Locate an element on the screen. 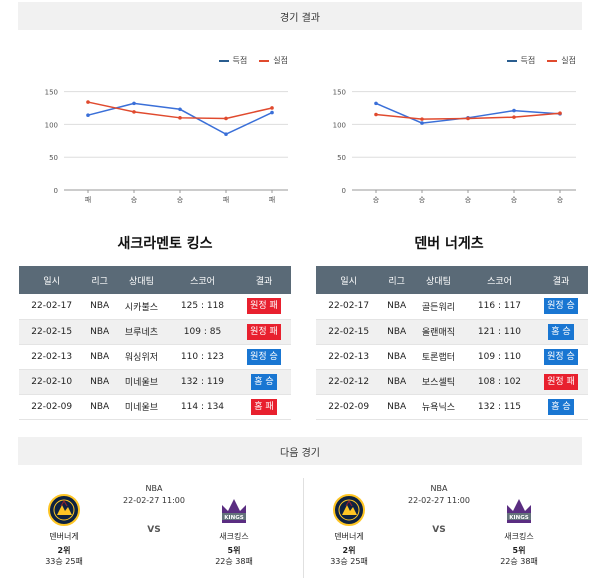  results-section-header: 경기 결과 is located at coordinates (300, 16).